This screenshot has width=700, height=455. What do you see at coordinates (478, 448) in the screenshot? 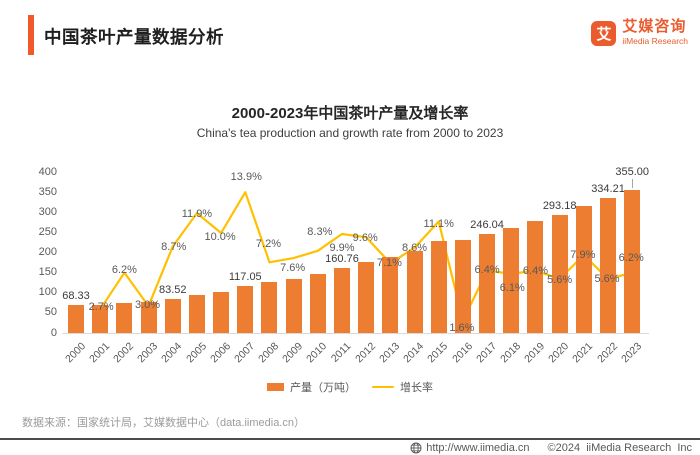
I see `footer-url: http://www.iimedia.cn` at bounding box center [478, 448].